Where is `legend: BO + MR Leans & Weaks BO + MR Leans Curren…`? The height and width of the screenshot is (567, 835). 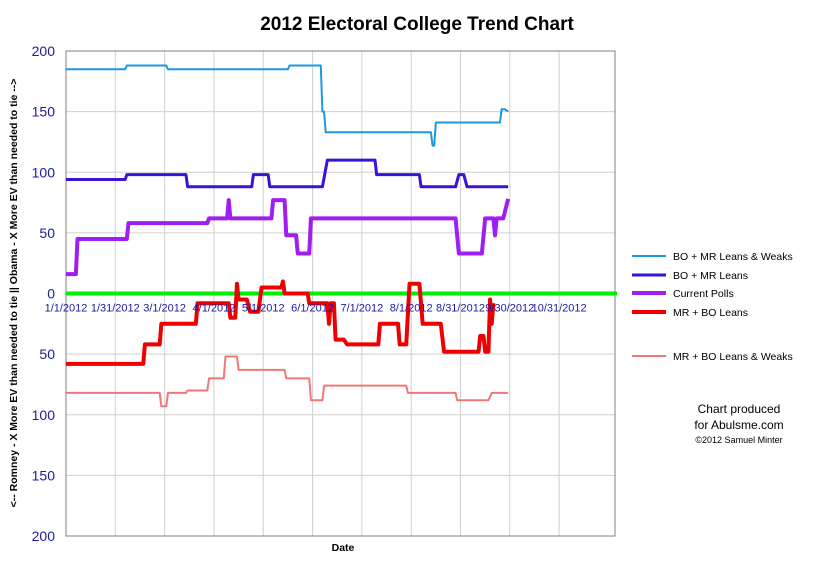 legend: BO + MR Leans & Weaks BO + MR Leans Curren… is located at coordinates (712, 307).